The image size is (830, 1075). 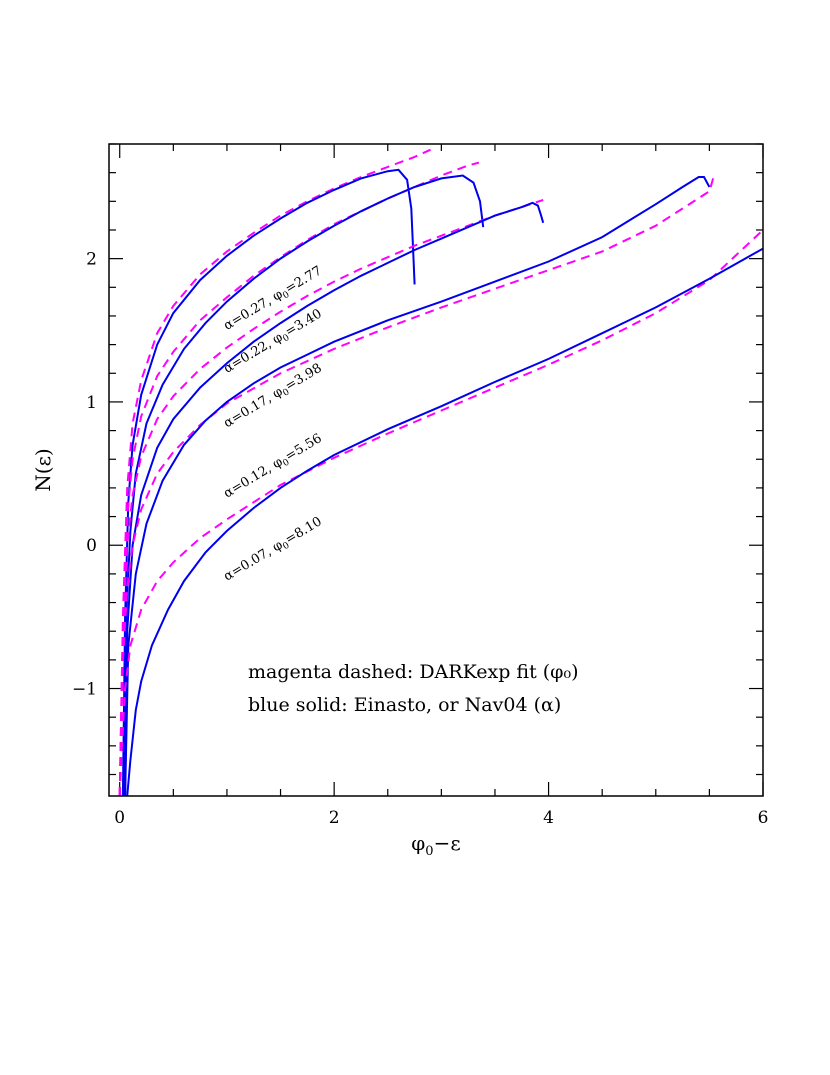 What do you see at coordinates (334, 818) in the screenshot?
I see `x-tick-label: 2` at bounding box center [334, 818].